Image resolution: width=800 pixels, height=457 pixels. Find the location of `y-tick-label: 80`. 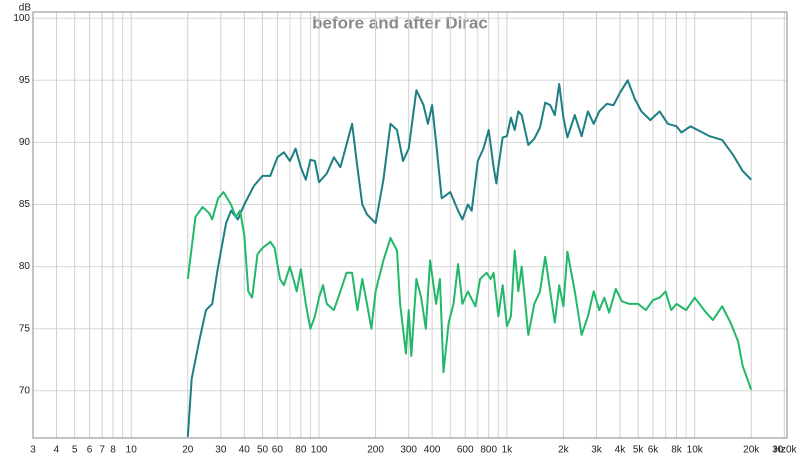

y-tick-label: 80 is located at coordinates (25, 266).